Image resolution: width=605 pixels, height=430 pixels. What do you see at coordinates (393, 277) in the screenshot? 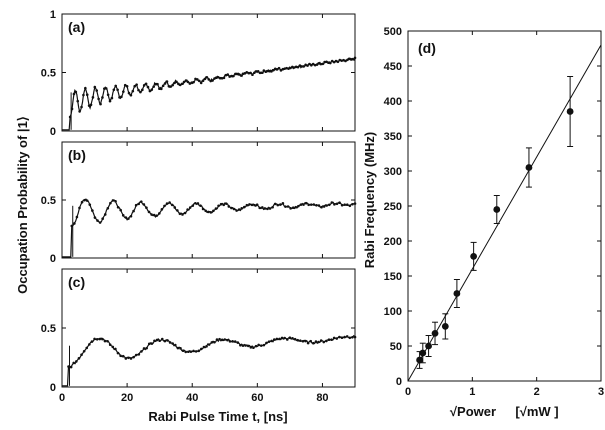
I see `y-tick-label: 150` at bounding box center [393, 277].